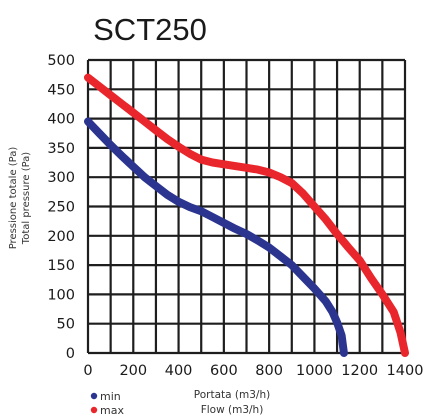 The width and height of the screenshot is (427, 418). What do you see at coordinates (94, 396) in the screenshot?
I see `legend-marker-min` at bounding box center [94, 396].